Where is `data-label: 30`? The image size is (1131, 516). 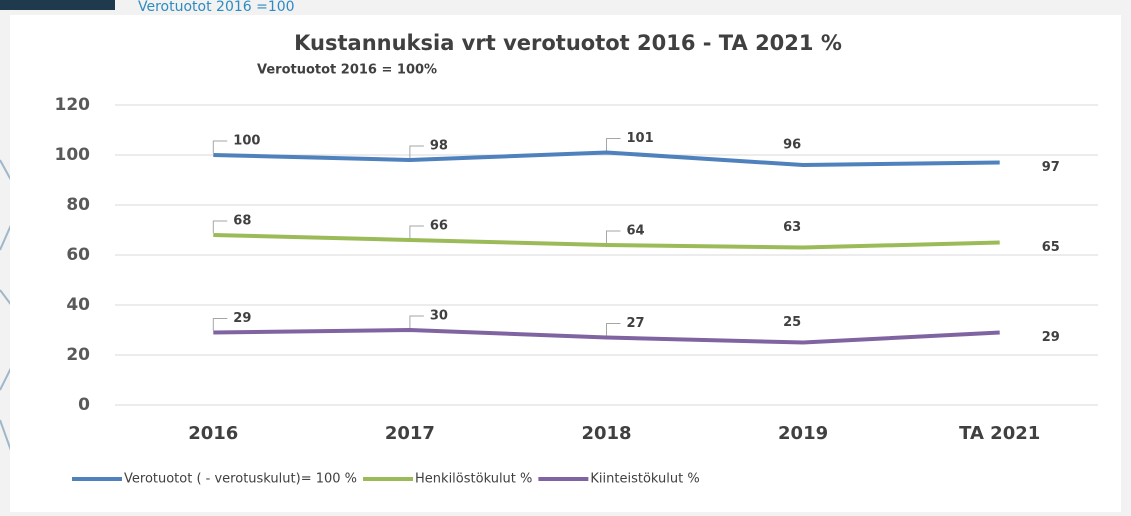
data-label: 30 is located at coordinates (439, 316).